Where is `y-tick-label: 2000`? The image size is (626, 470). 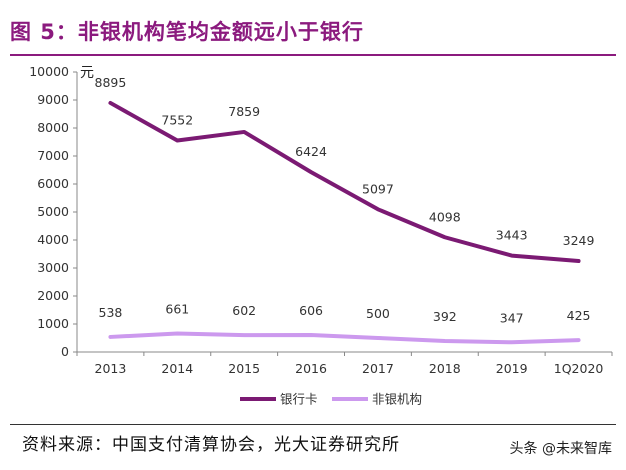
y-tick-label: 2000 is located at coordinates (53, 295).